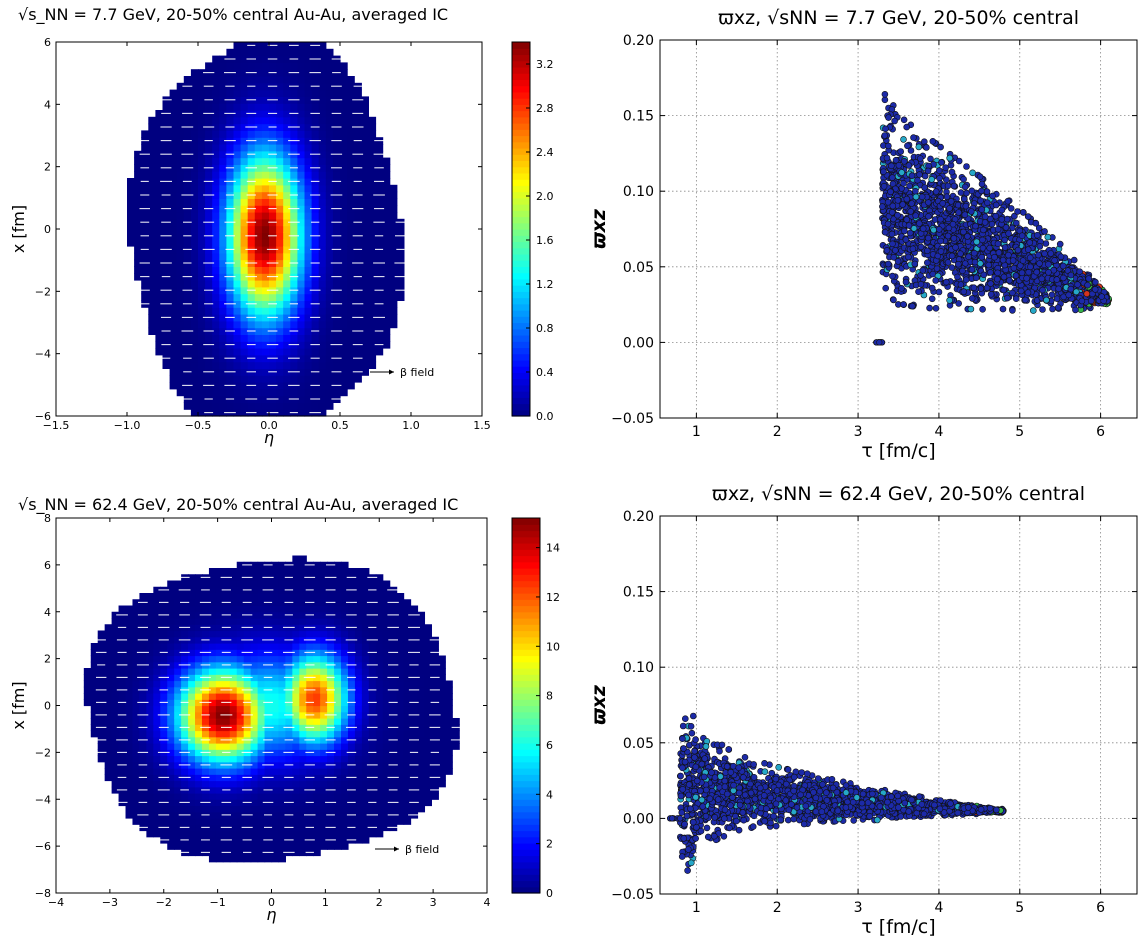 This screenshot has width=1140, height=946. What do you see at coordinates (47, 229) in the screenshot?
I see `y-tick-label: 0` at bounding box center [47, 229].